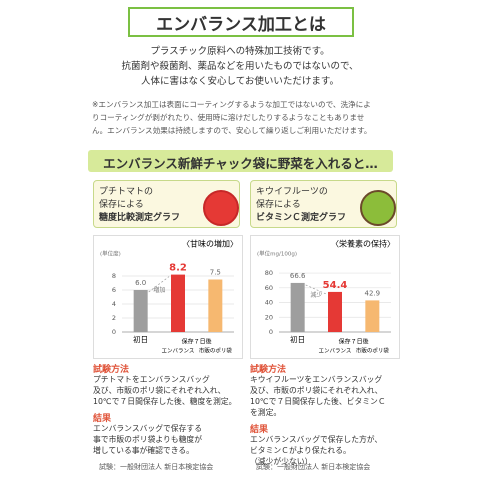 This screenshot has height=480, width=480. Describe the element at coordinates (269, 303) in the screenshot. I see `y-tick-label: 40` at that location.